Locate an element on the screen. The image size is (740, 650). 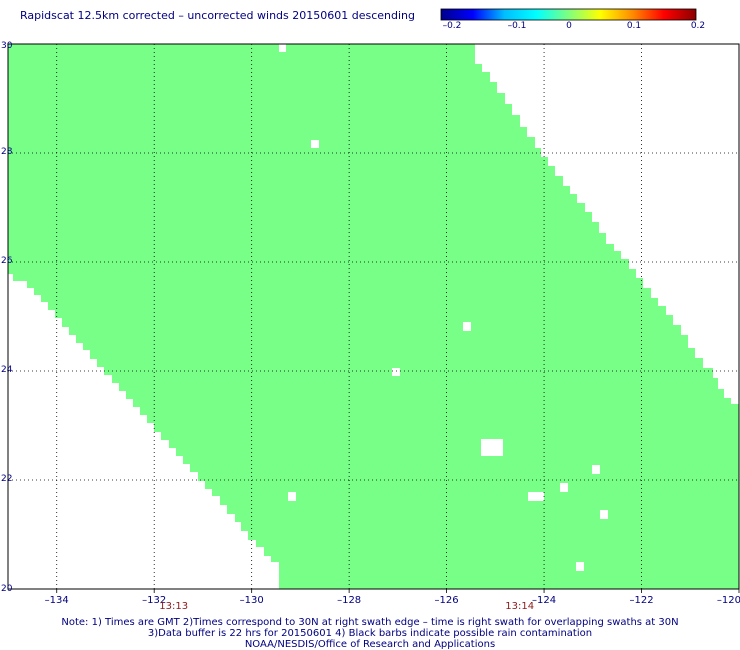
latitude-label: 20 is located at coordinates (7, 589).